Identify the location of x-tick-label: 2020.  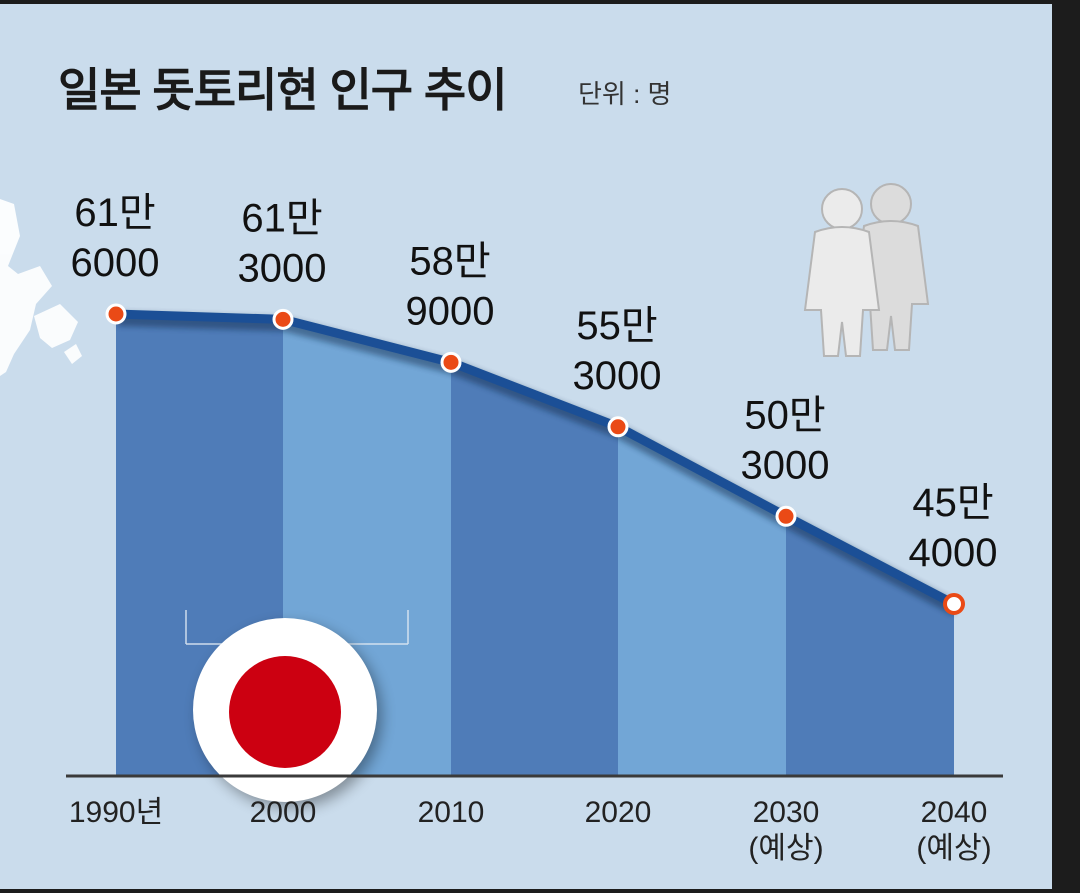
(618, 812).